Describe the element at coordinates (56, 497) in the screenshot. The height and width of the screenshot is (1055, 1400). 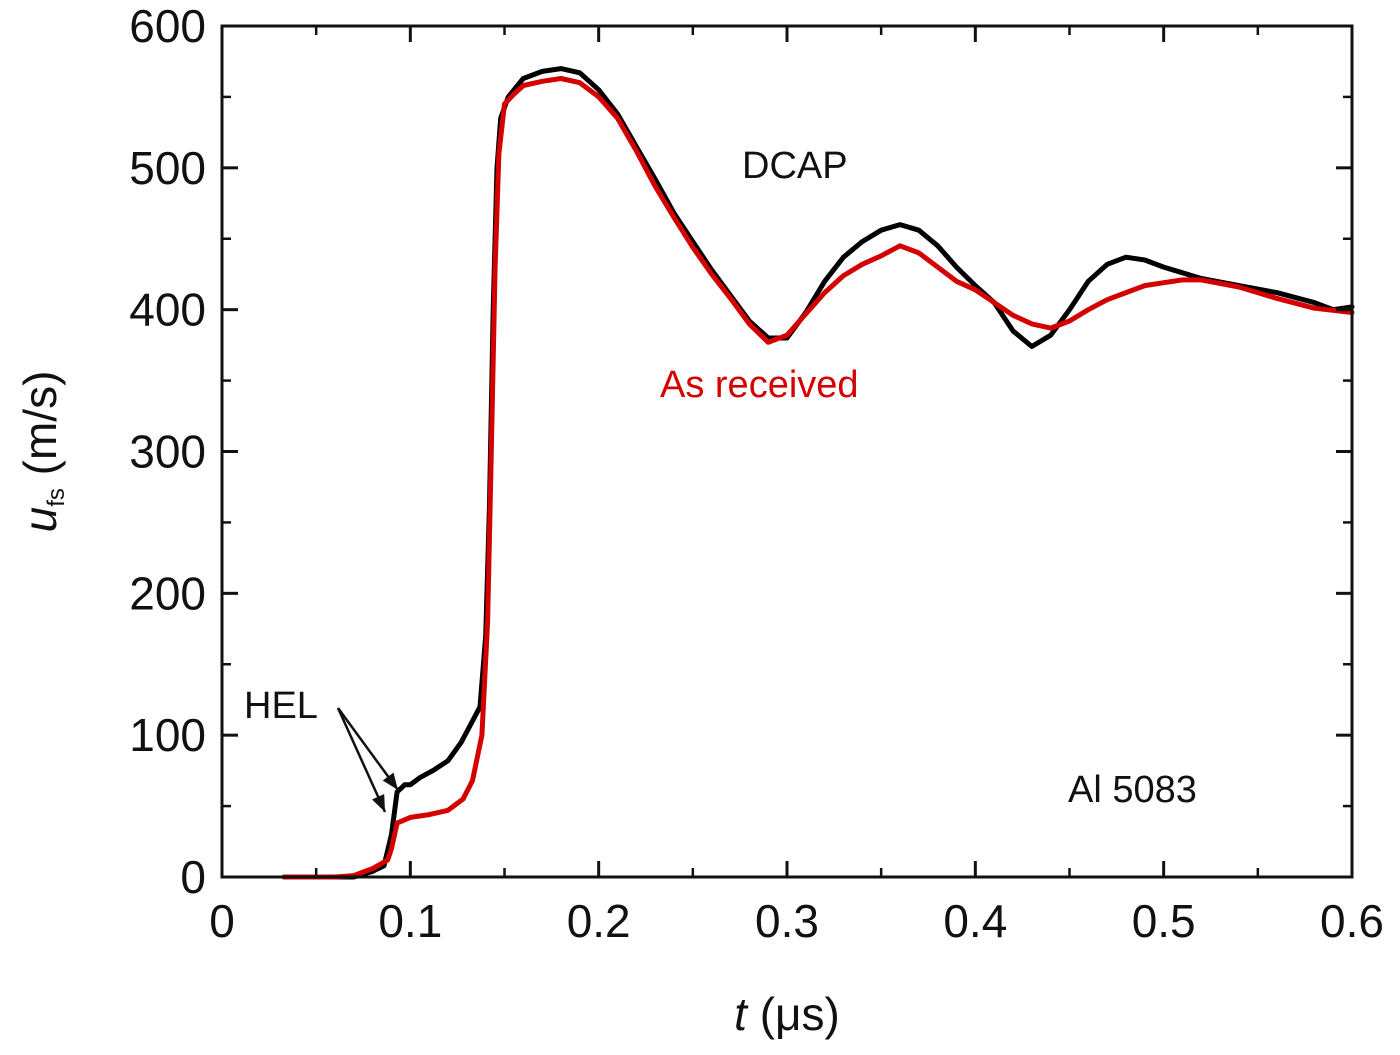
I see `y-axis-subscript: fs` at that location.